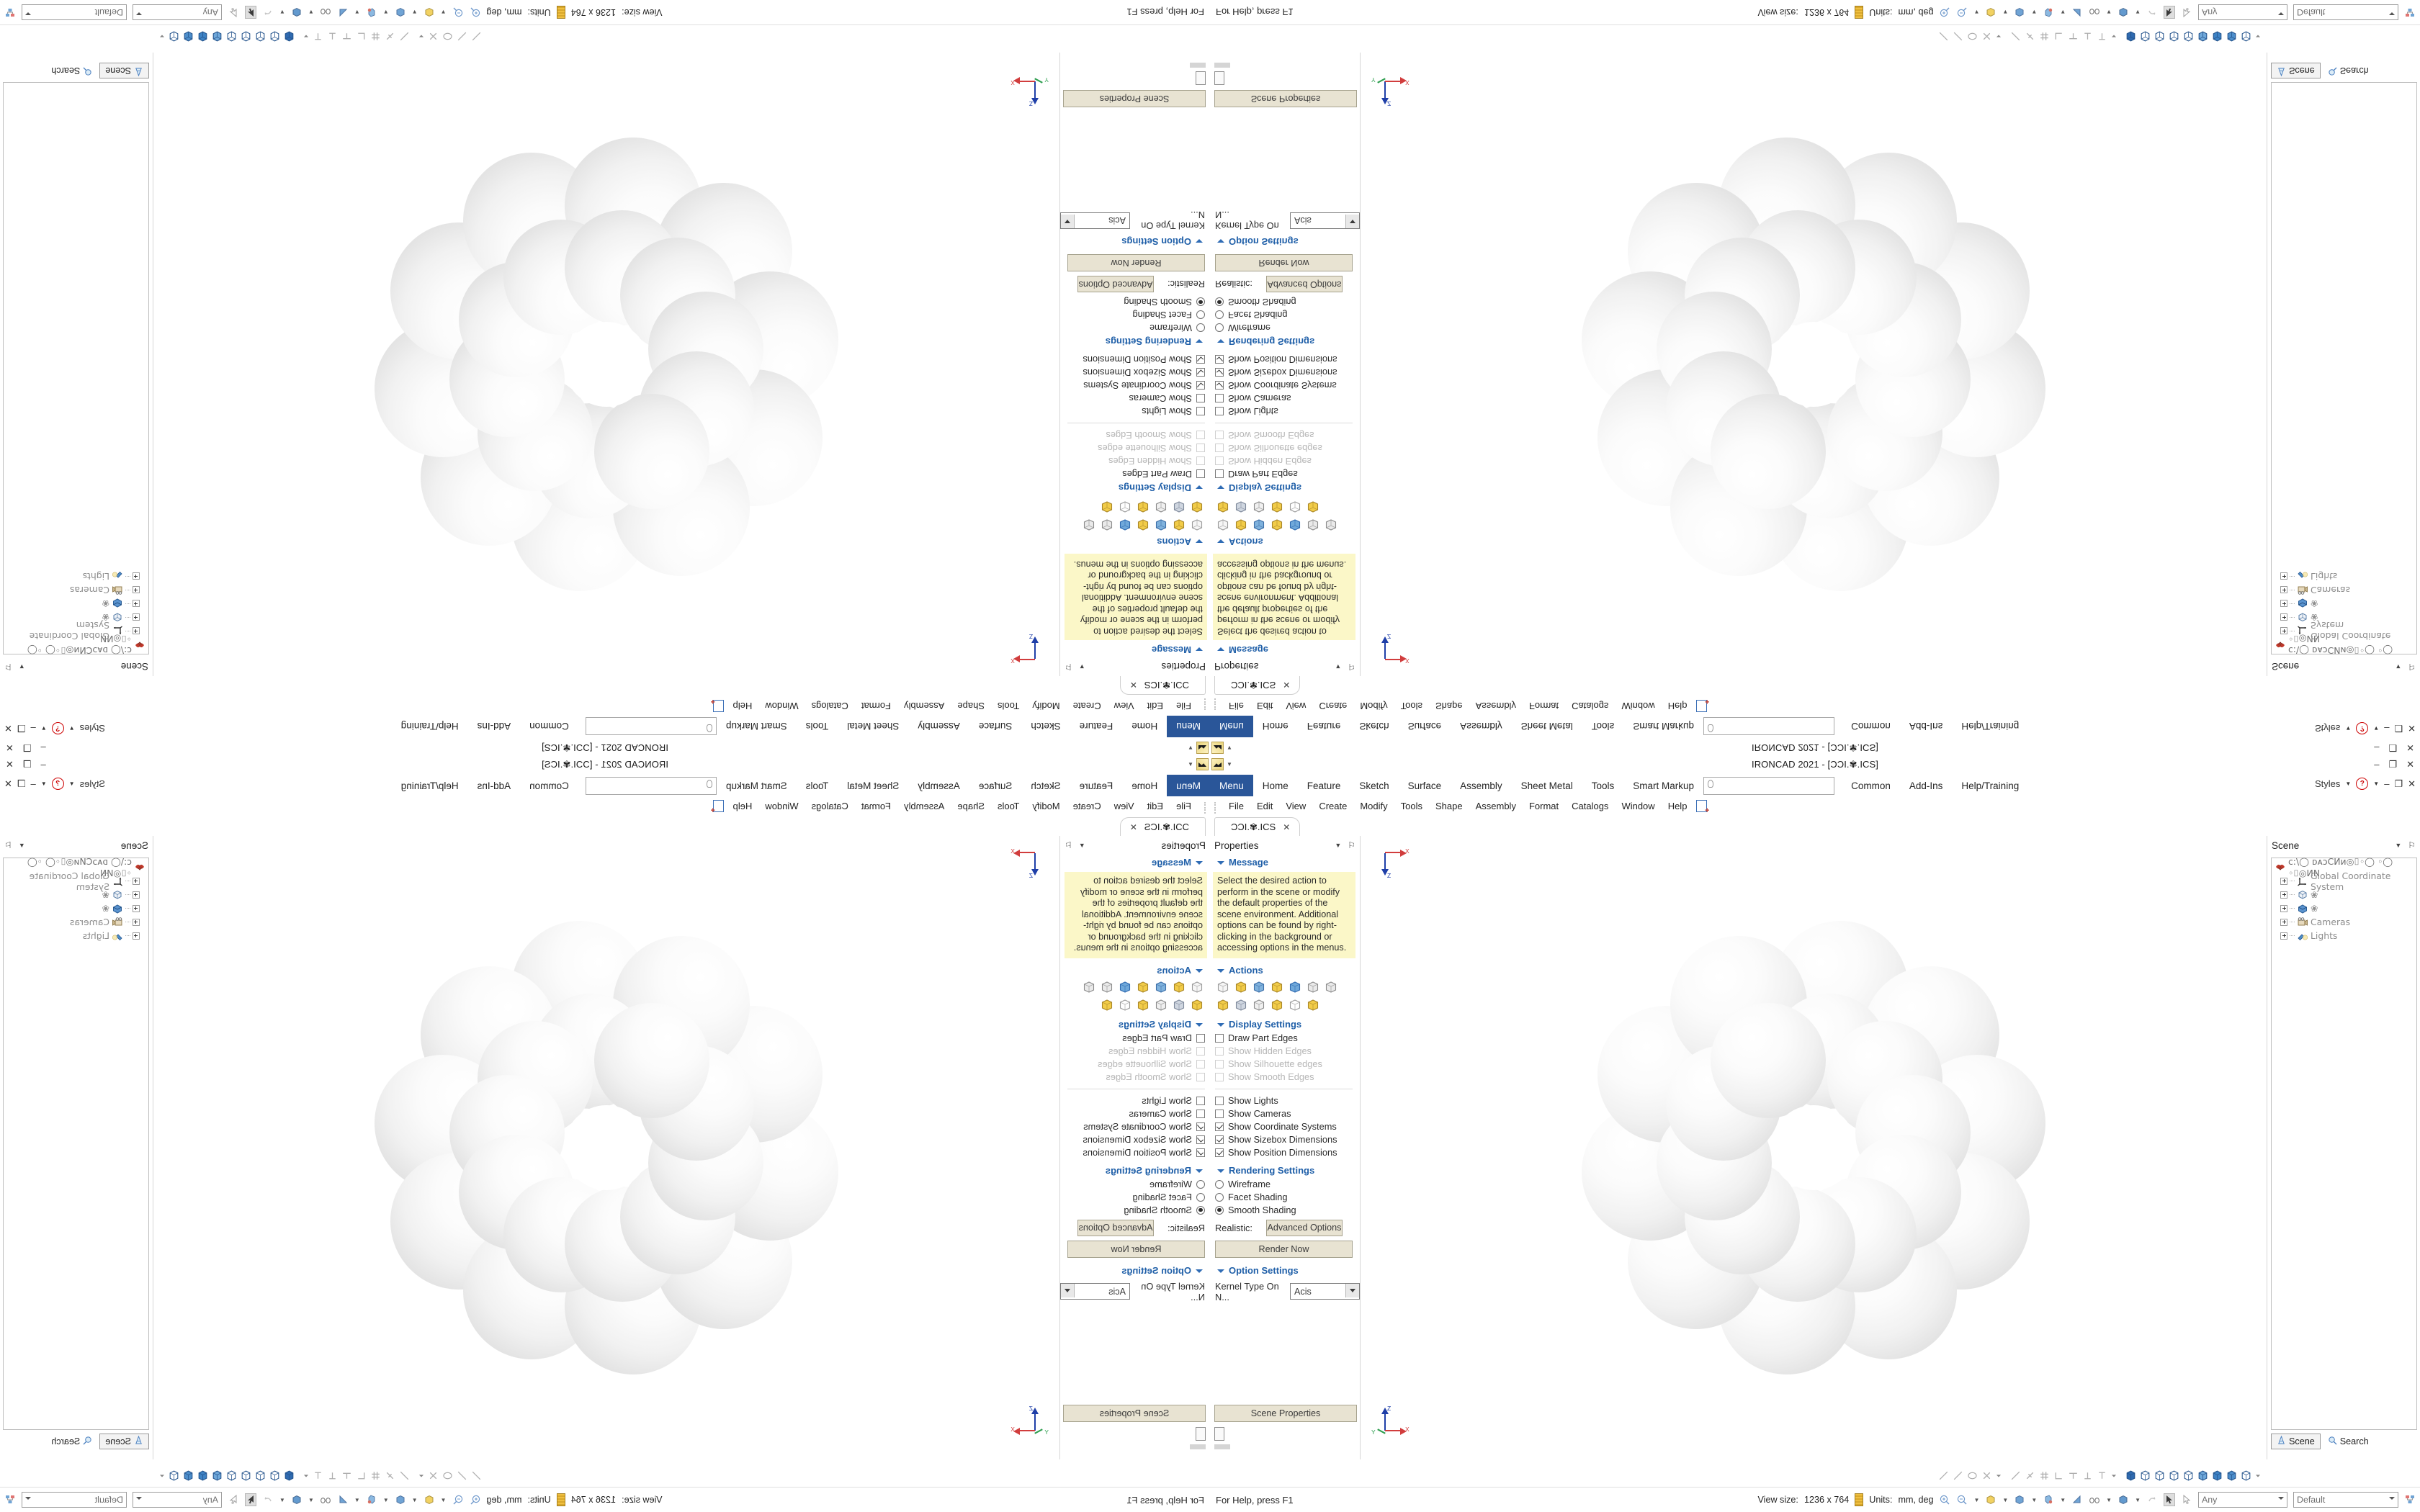 The height and width of the screenshot is (1512, 2420). What do you see at coordinates (1135, 1113) in the screenshot?
I see `checkbox-row-show-cameras: Show Cameras` at bounding box center [1135, 1113].